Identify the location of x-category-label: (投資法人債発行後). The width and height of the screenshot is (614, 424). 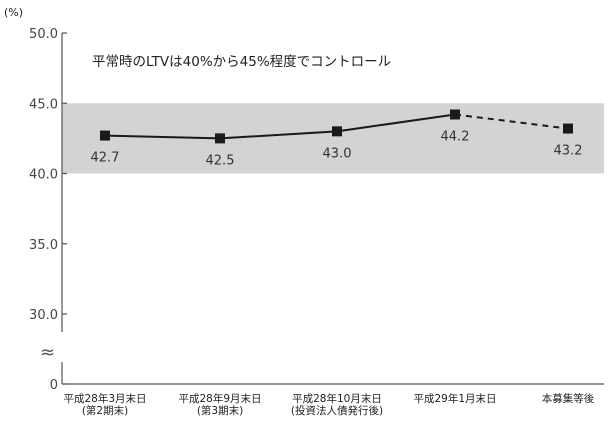
(337, 410).